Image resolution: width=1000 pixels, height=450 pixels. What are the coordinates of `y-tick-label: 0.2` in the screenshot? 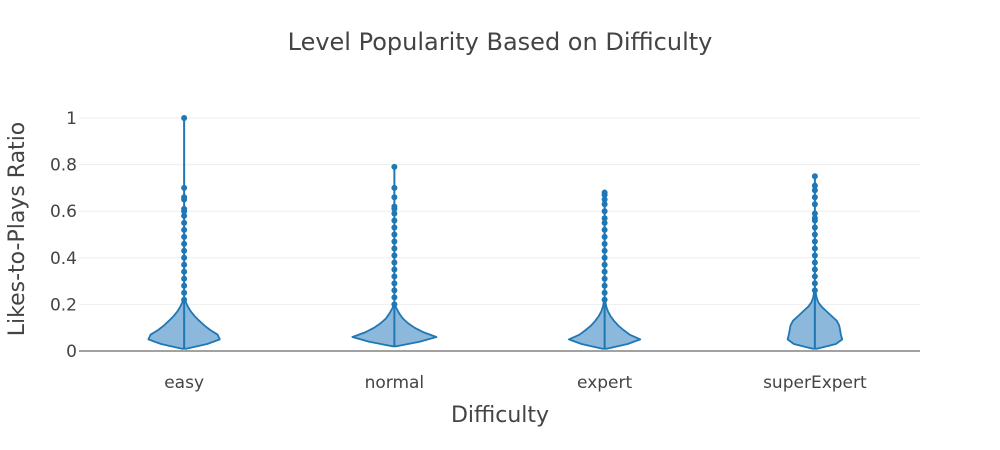 It's located at (63, 305).